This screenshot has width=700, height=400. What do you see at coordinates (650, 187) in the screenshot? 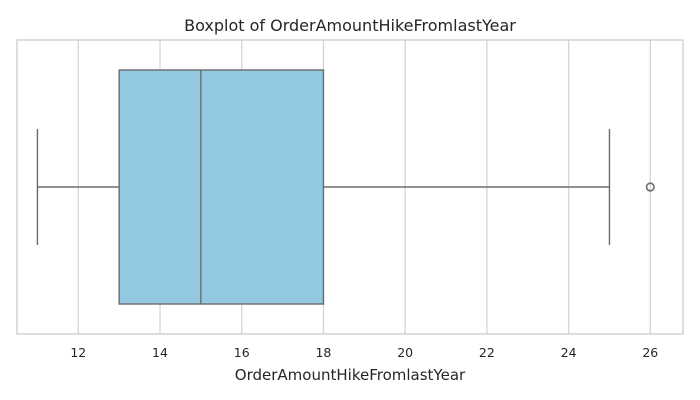
I see `outlier-point` at bounding box center [650, 187].